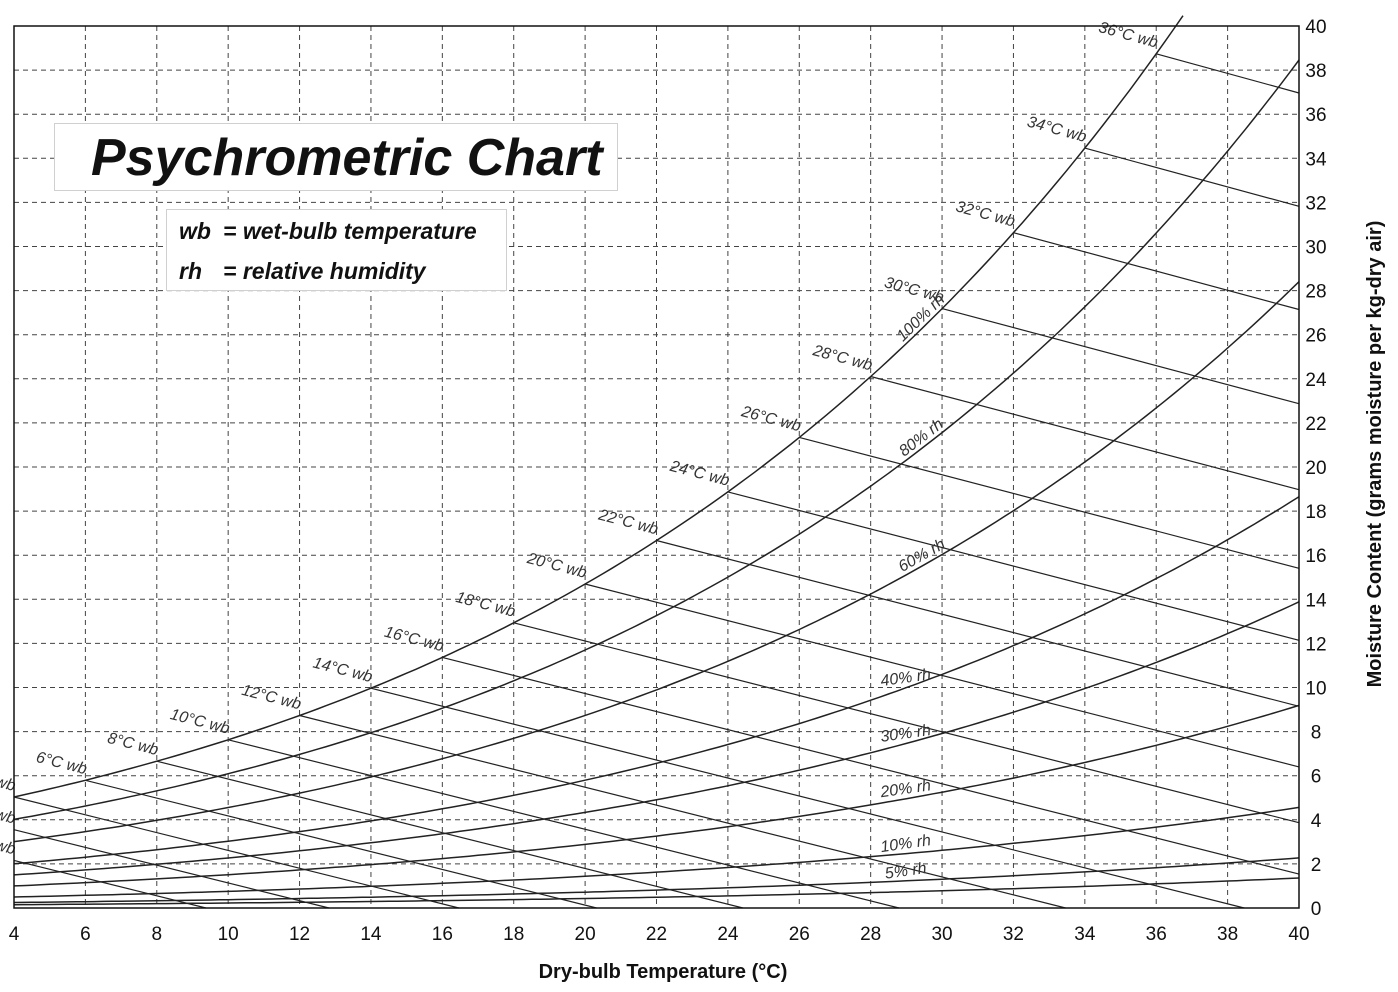  Describe the element at coordinates (1315, 689) in the screenshot. I see `y-tick-label: 10` at that location.